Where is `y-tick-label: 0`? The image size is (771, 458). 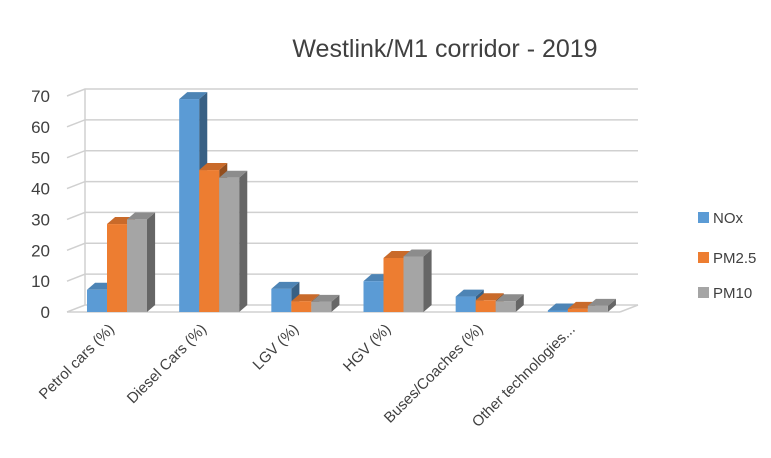 y-tick-label: 0 is located at coordinates (45, 312).